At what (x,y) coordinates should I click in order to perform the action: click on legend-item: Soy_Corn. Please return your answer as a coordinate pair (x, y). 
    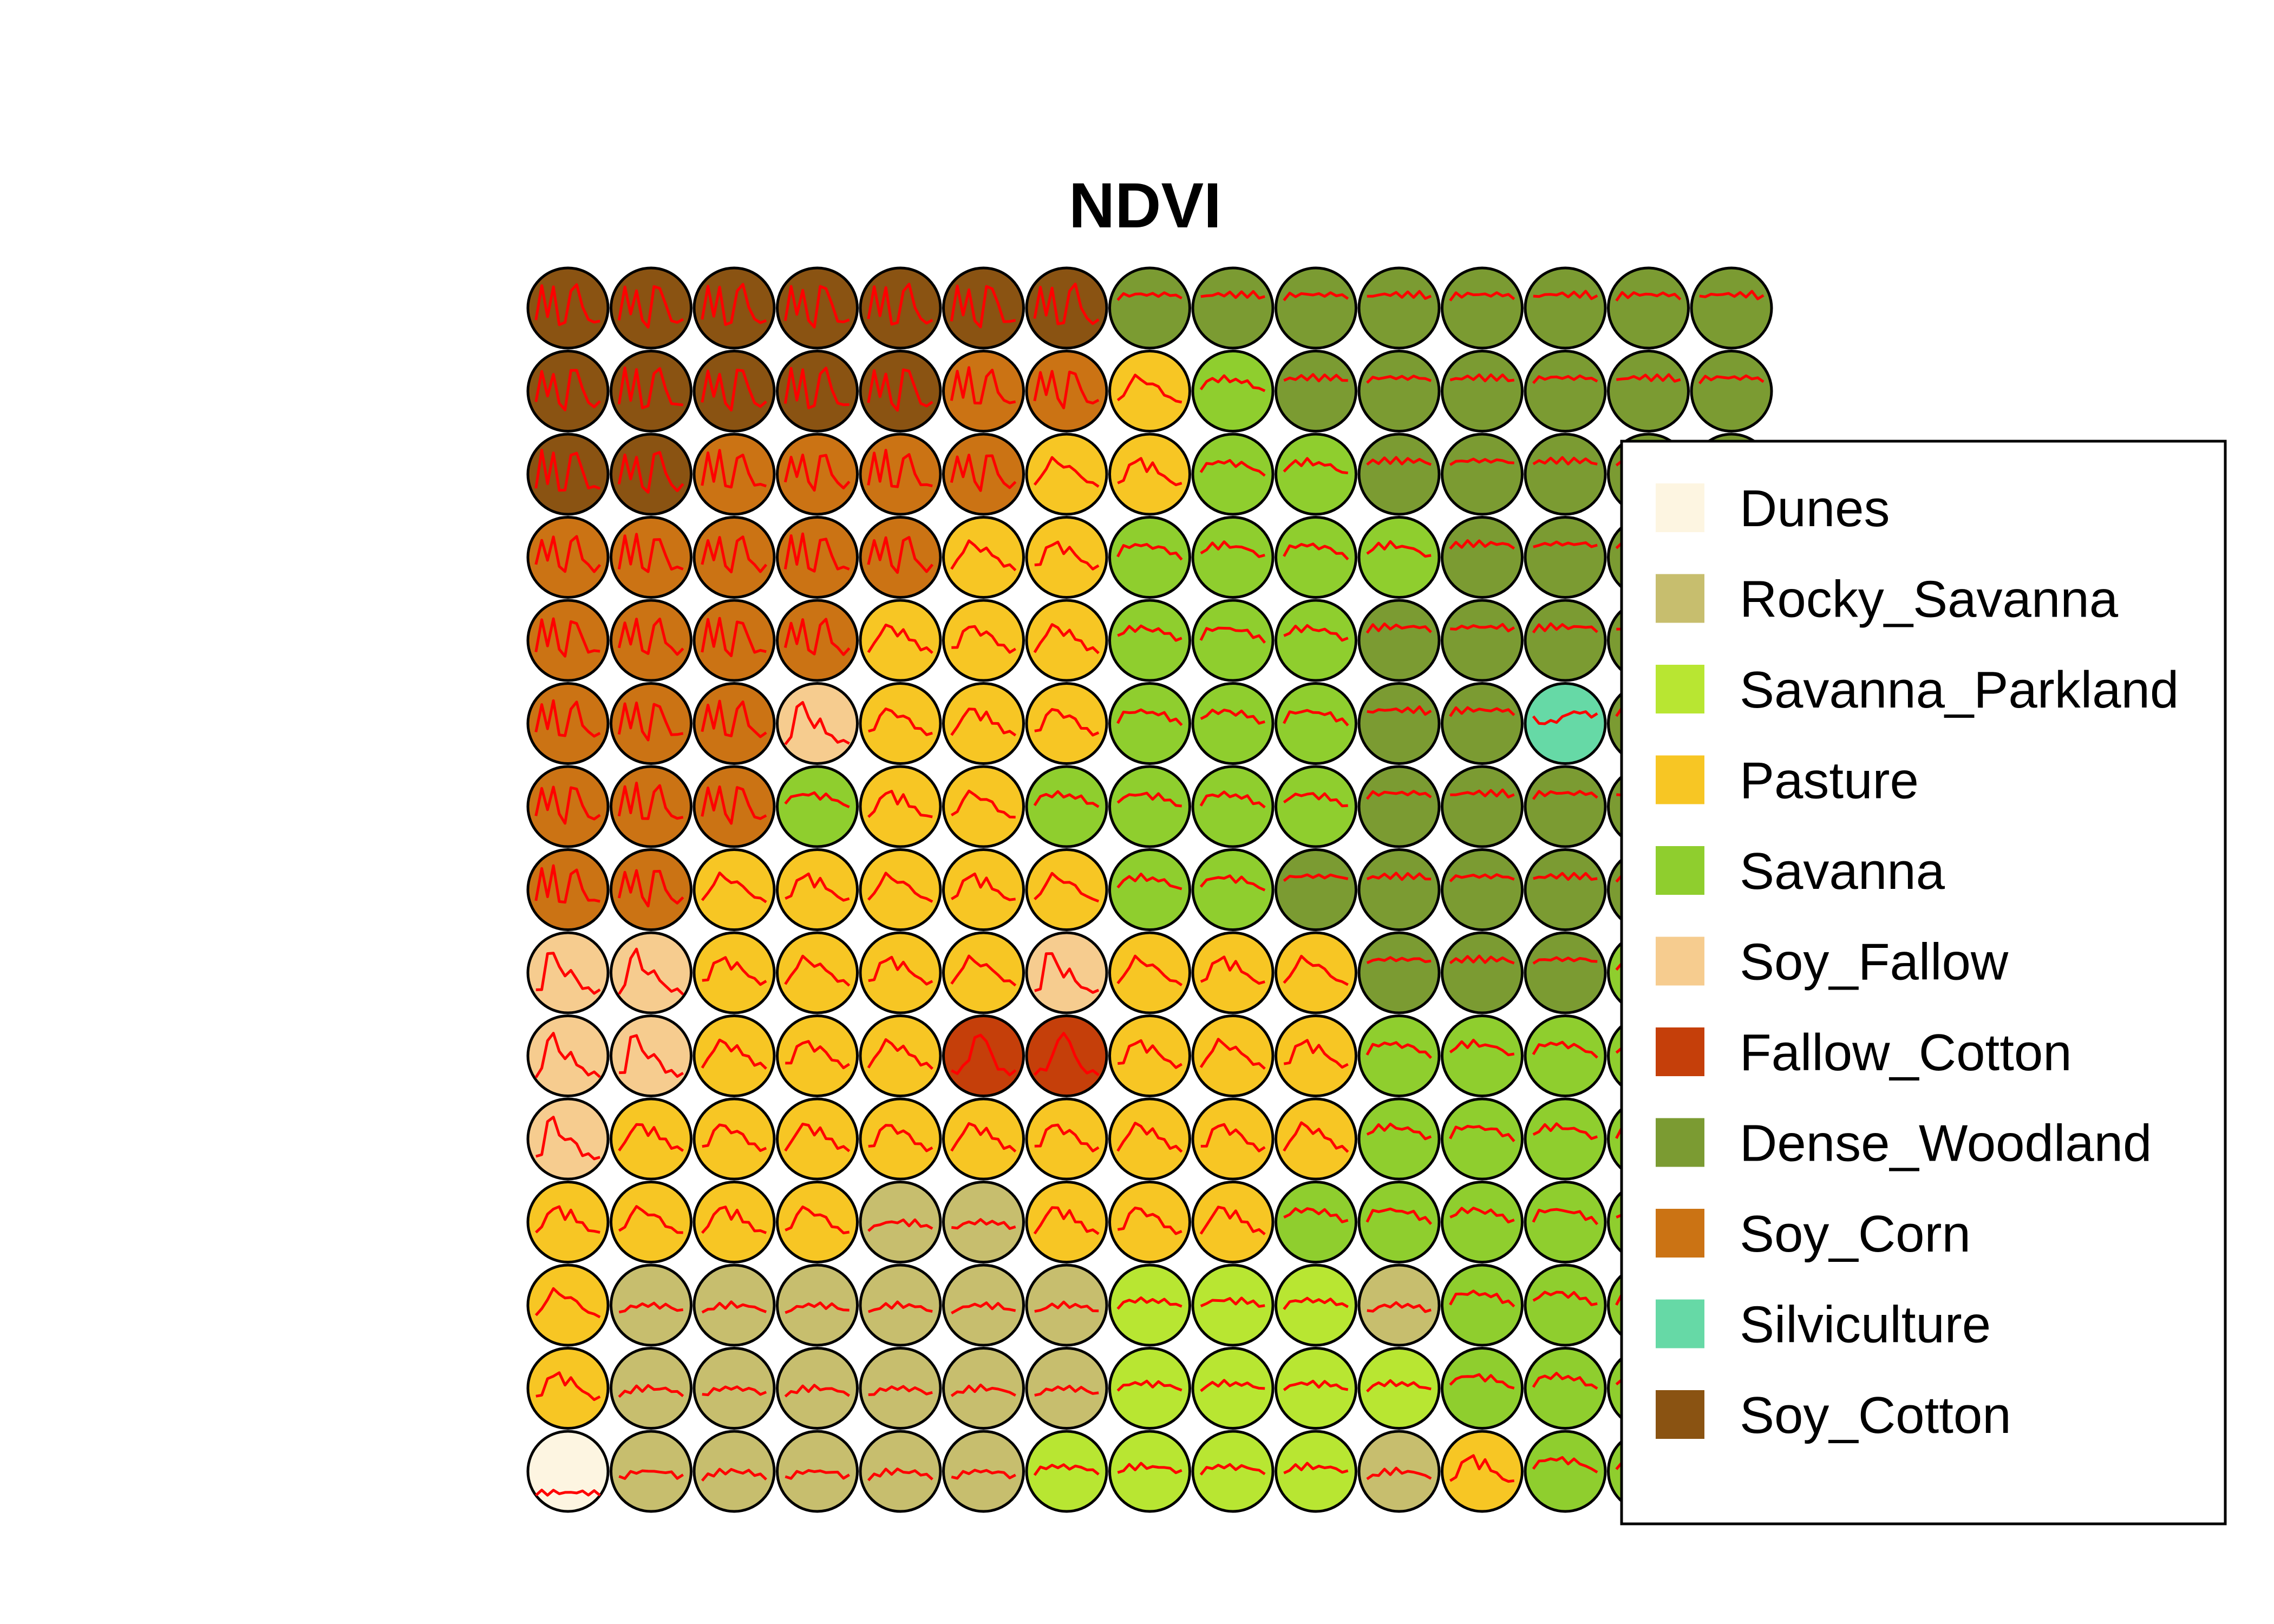
    Looking at the image, I should click on (1814, 1234).